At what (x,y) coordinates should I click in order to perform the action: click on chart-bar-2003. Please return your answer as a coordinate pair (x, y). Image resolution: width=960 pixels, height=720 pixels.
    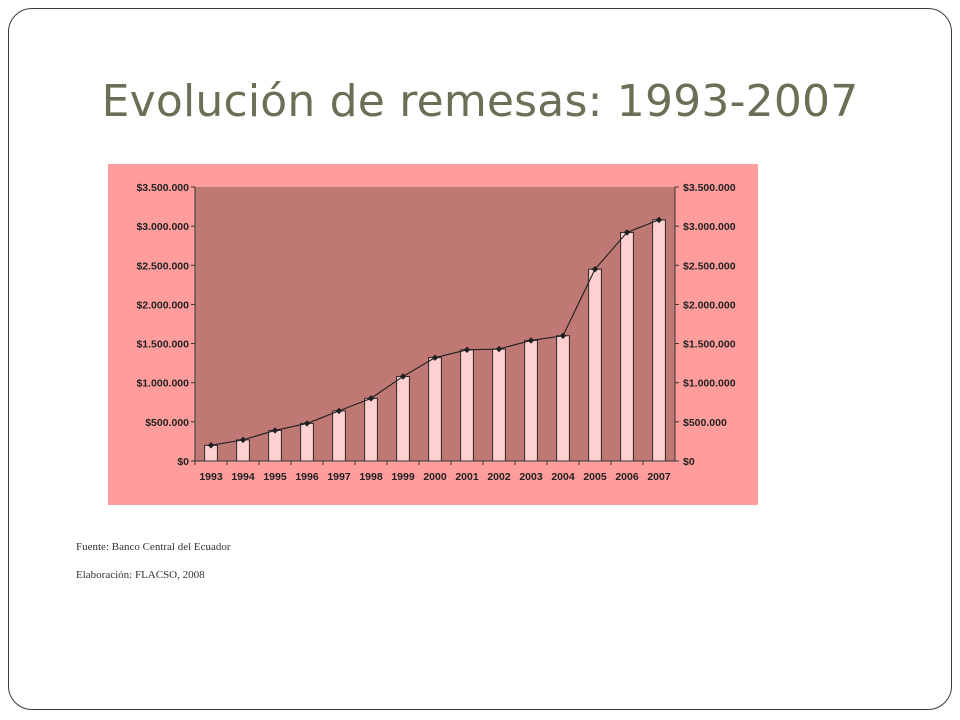
    Looking at the image, I should click on (531, 400).